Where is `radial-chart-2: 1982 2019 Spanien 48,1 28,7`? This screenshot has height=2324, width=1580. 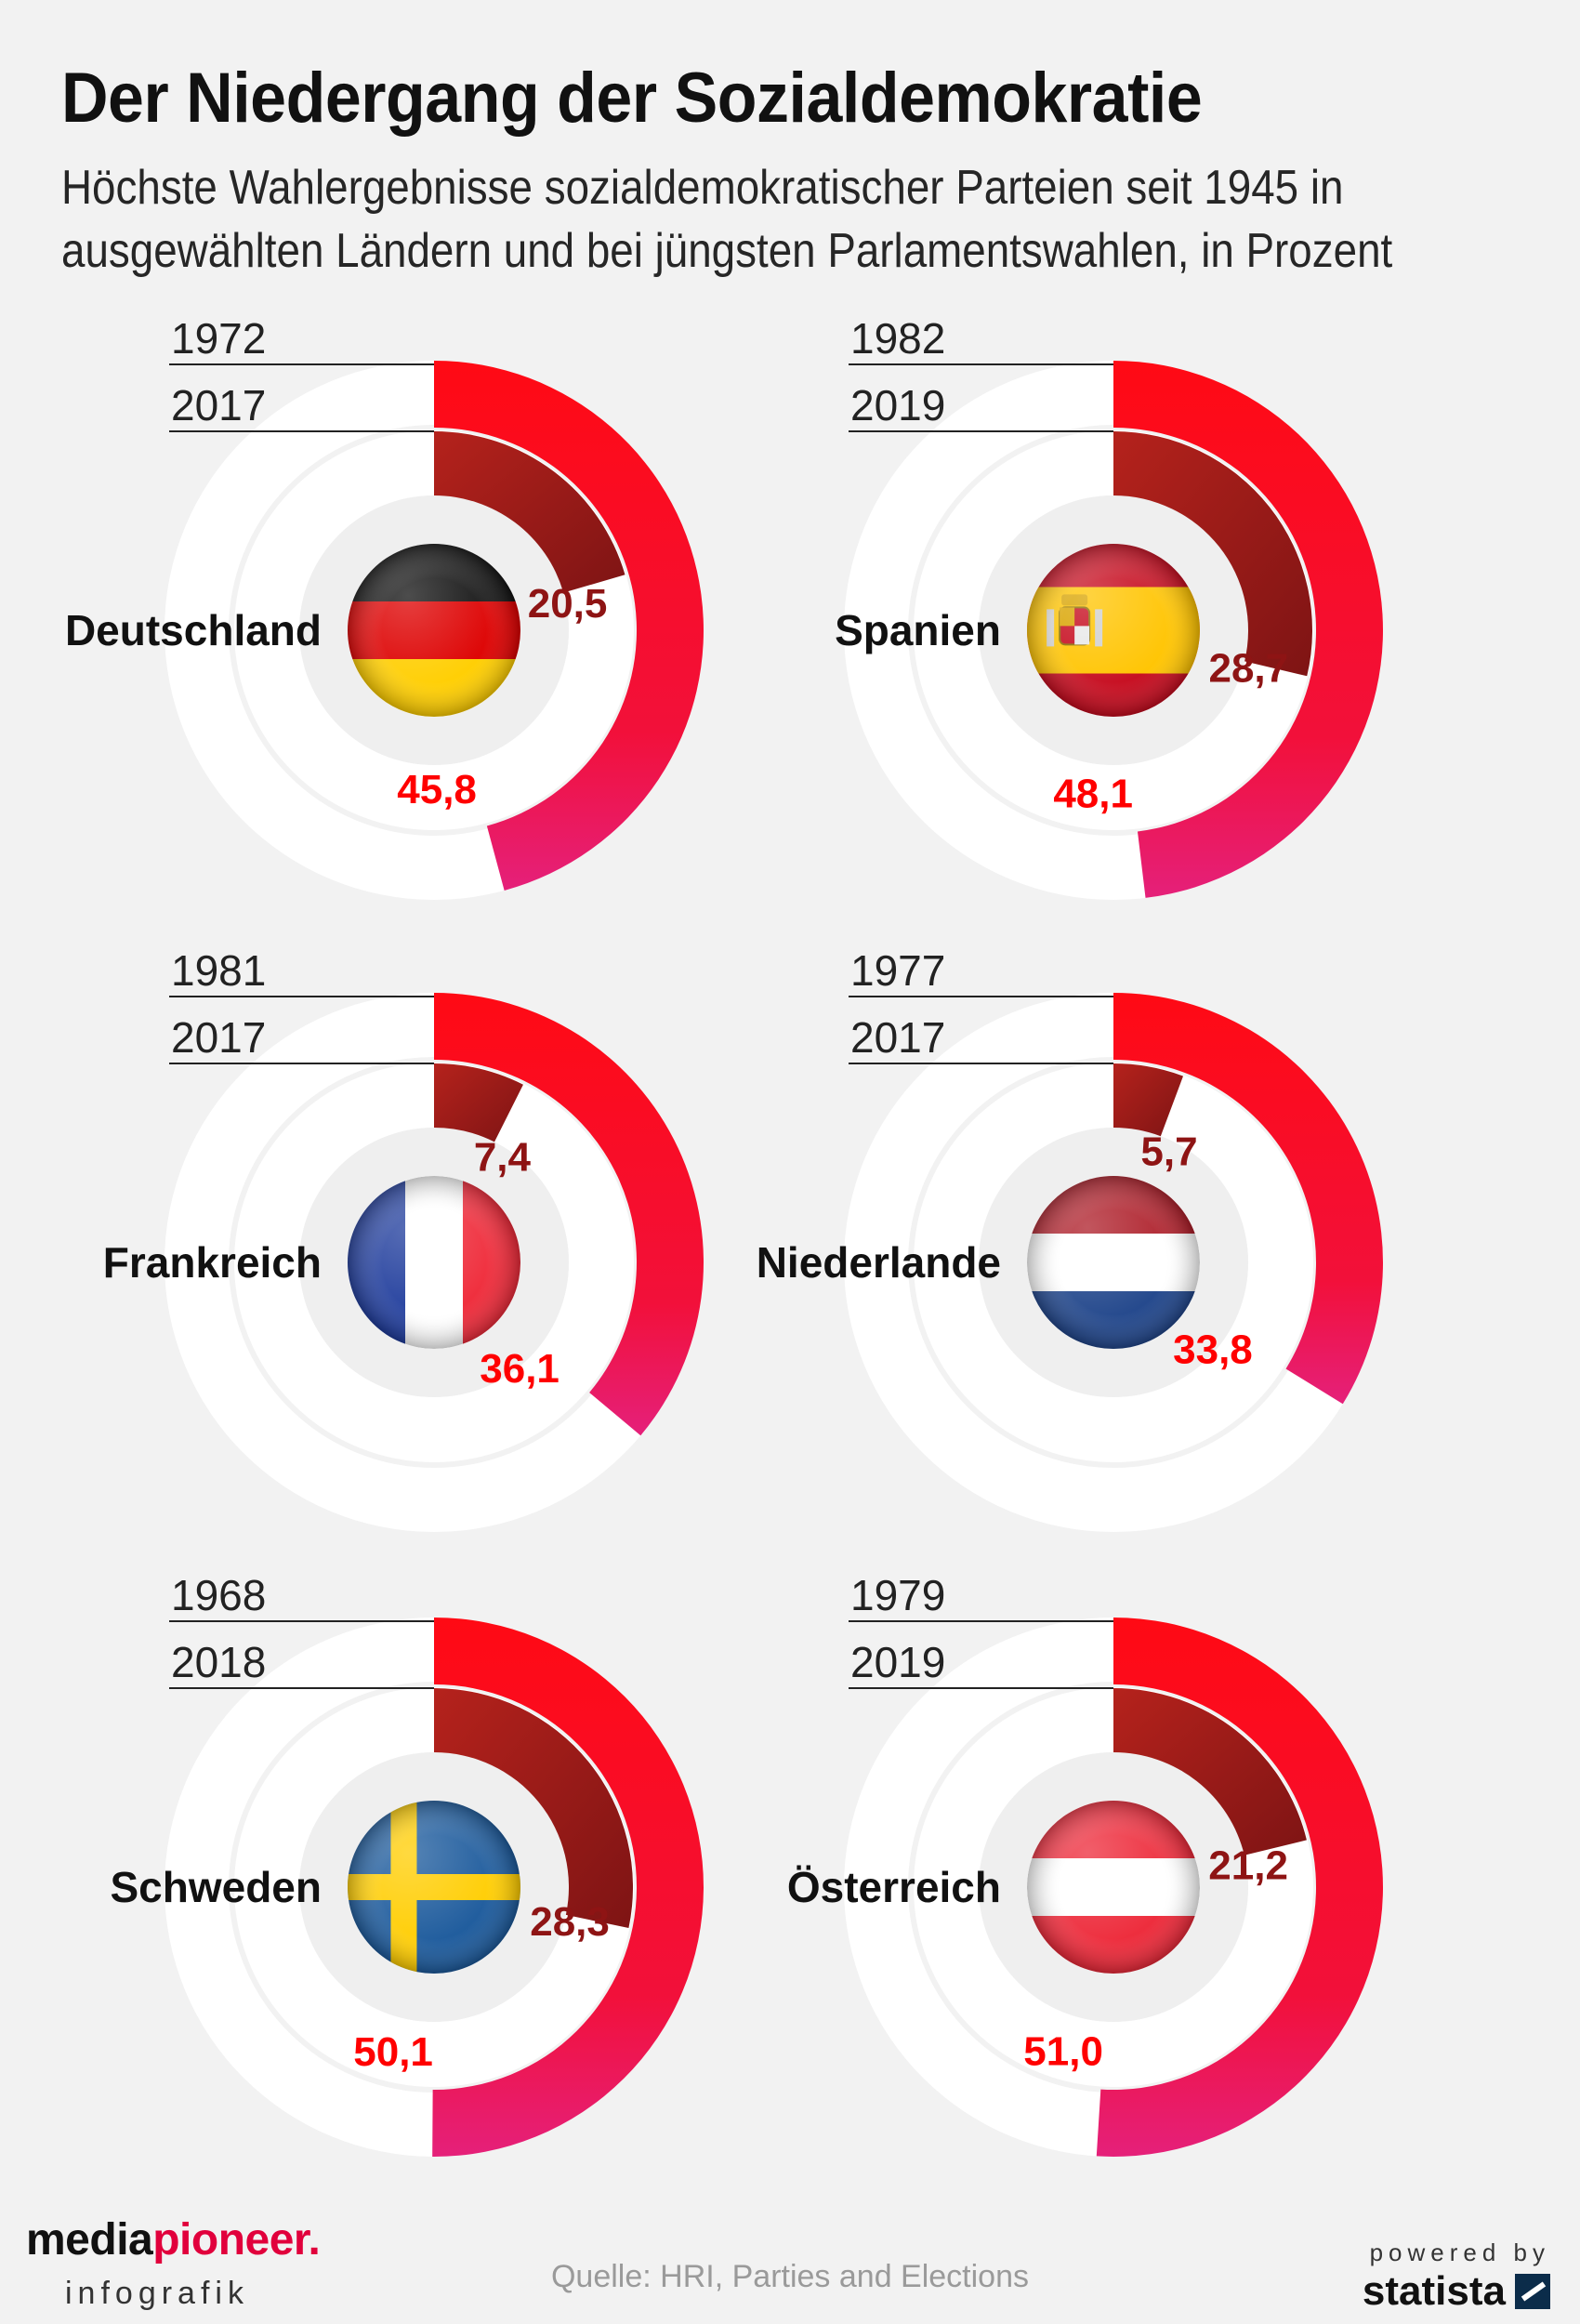
radial-chart-2: 1982 2019 Spanien 48,1 28,7 is located at coordinates (1109, 607).